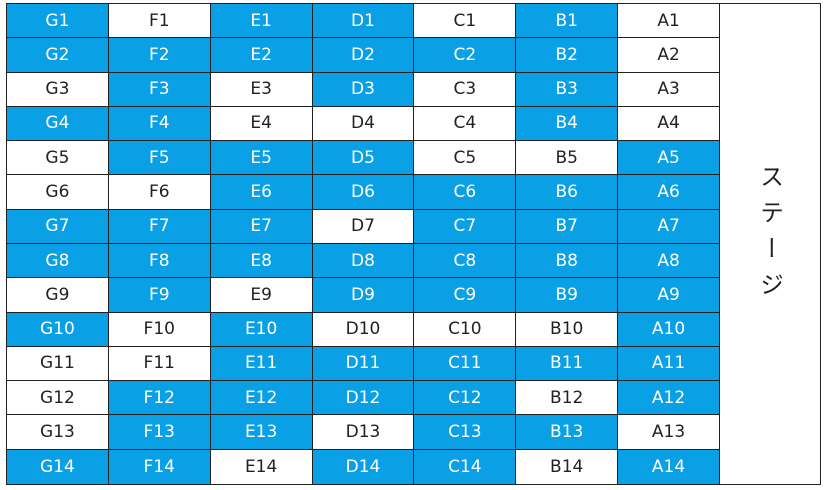 Image resolution: width=827 pixels, height=490 pixels. What do you see at coordinates (363, 364) in the screenshot?
I see `seat: D11` at bounding box center [363, 364].